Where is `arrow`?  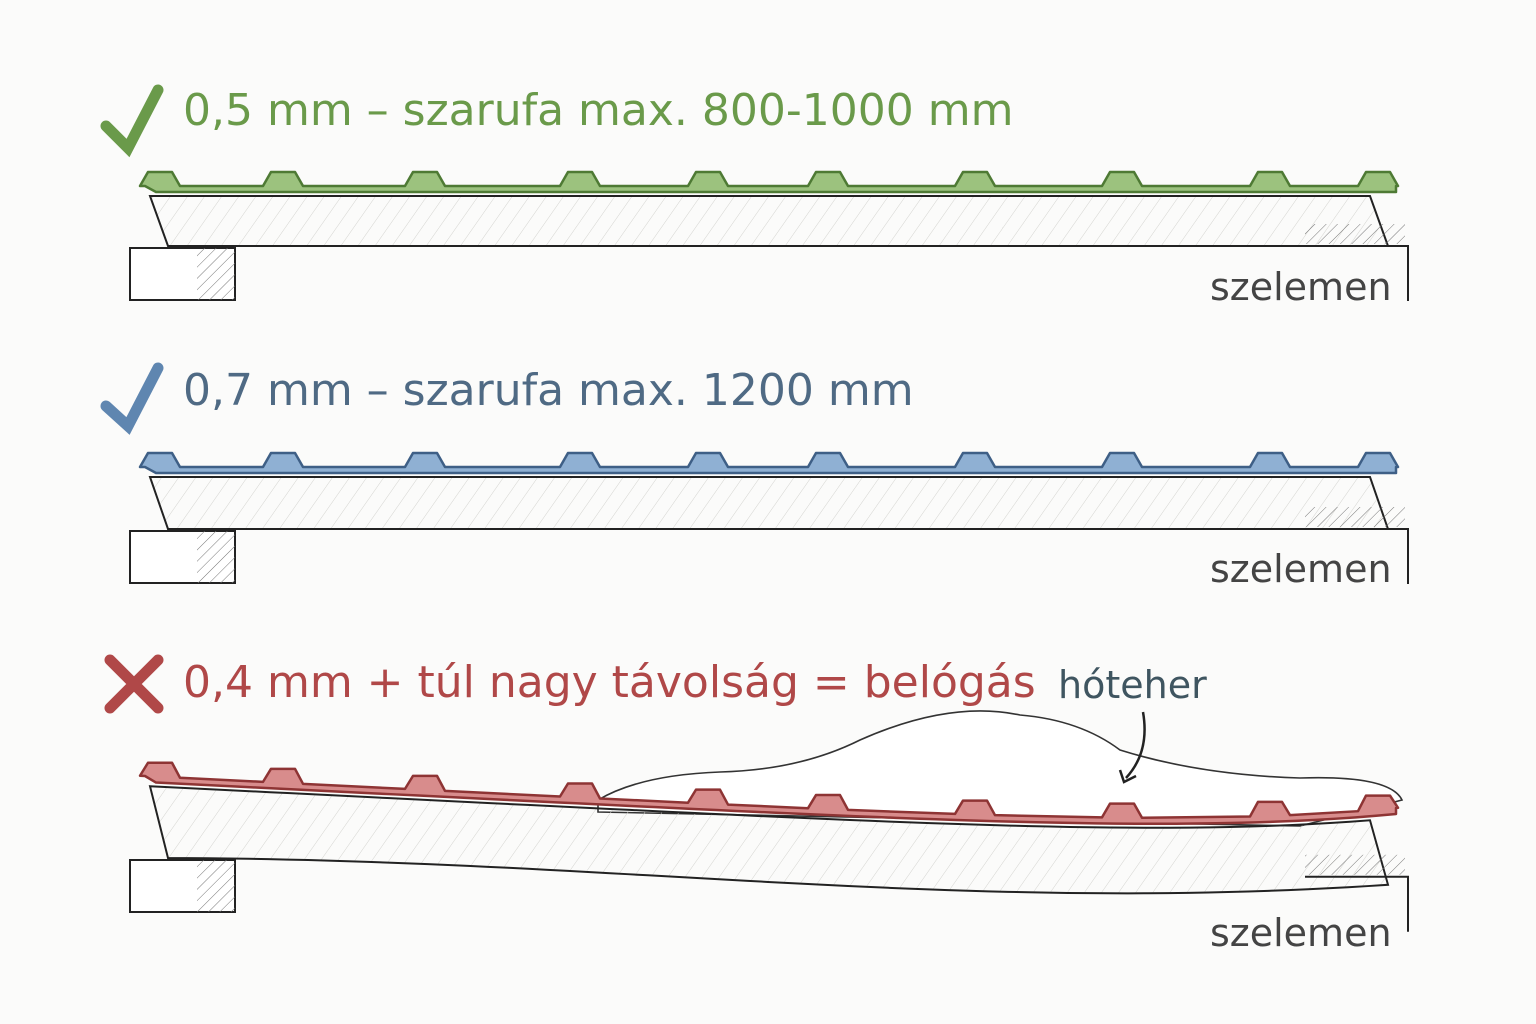
arrow is located at coordinates (1135, 745).